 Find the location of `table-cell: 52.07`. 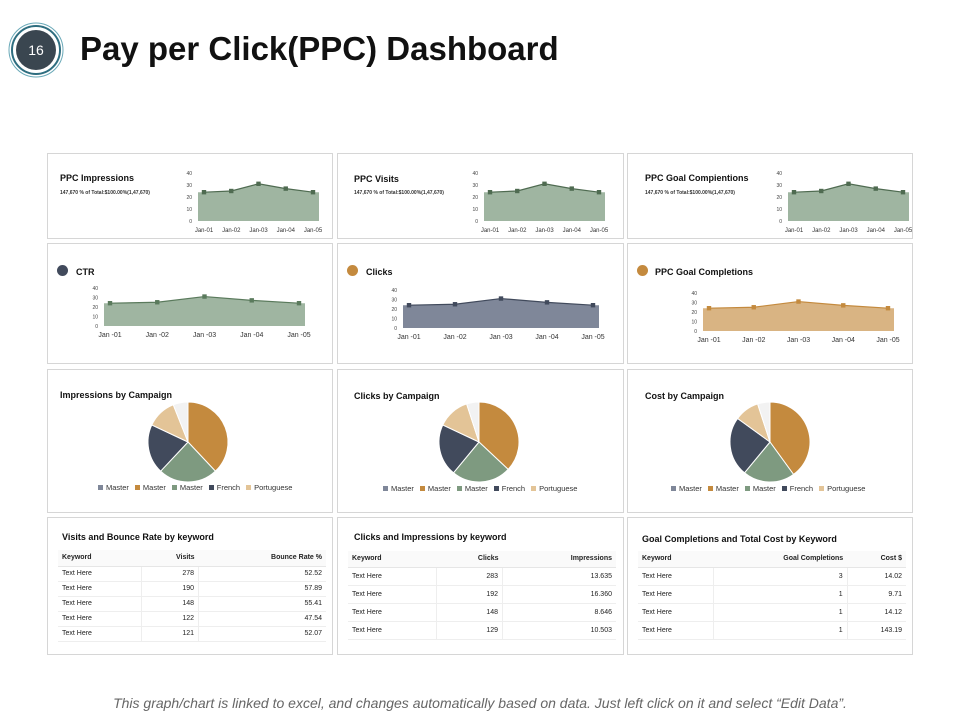

table-cell: 52.07 is located at coordinates (262, 634).